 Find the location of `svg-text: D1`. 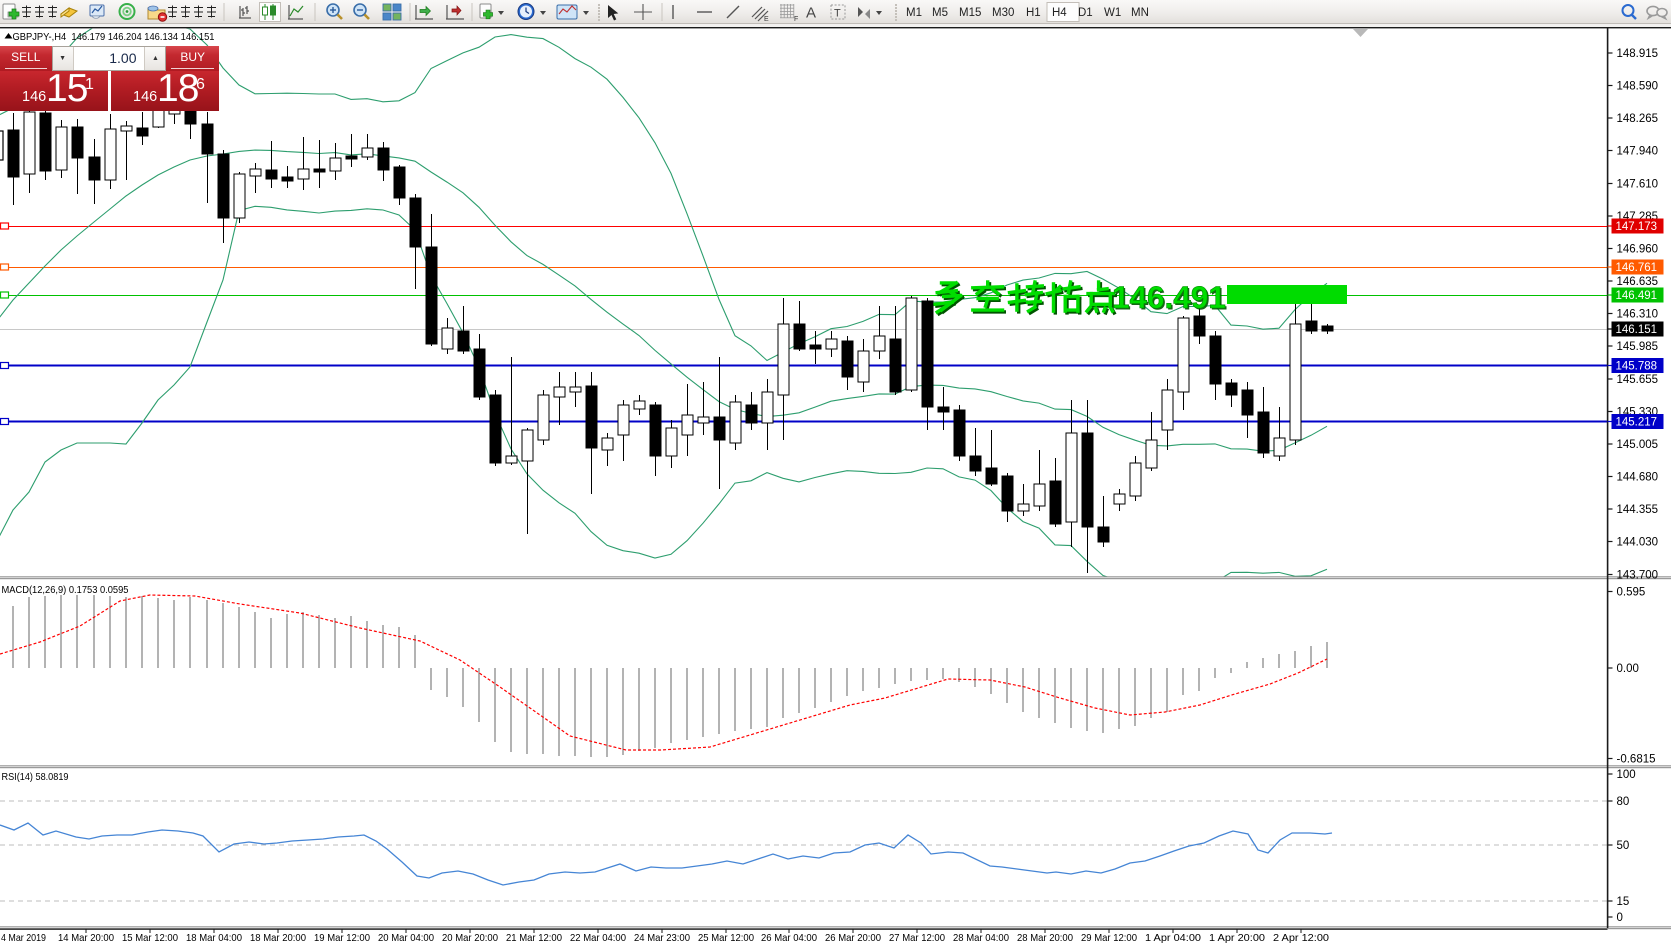

svg-text: D1 is located at coordinates (1085, 13).